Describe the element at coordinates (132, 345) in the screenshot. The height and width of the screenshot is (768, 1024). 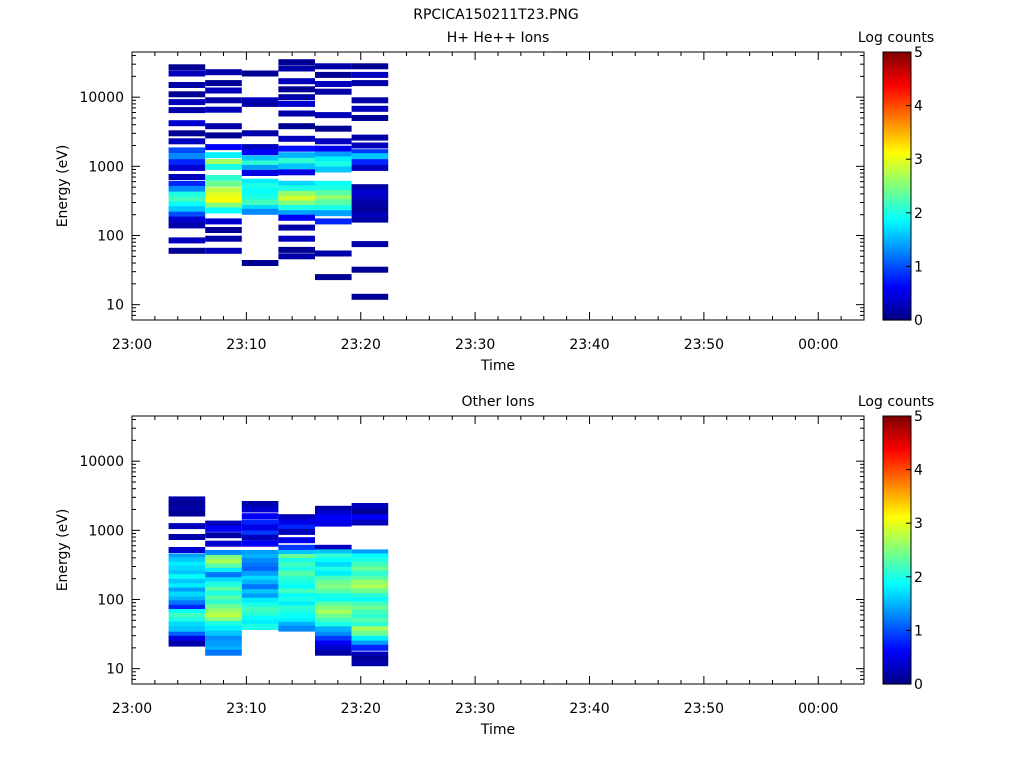
I see `x-tick-label: 23:00` at that location.